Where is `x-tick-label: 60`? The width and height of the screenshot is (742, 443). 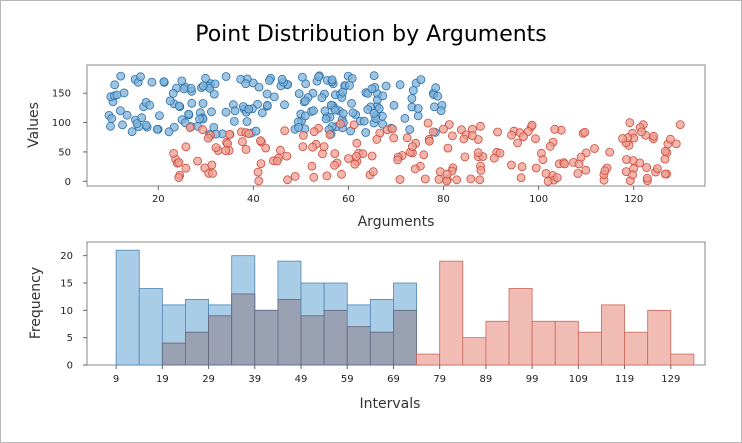
x-tick-label: 60 is located at coordinates (348, 199).